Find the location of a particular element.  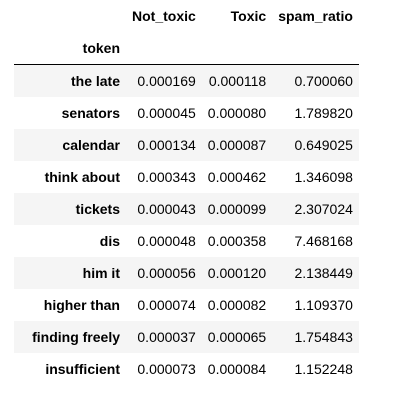

cell-not-toxic: 0.000037 is located at coordinates (166, 336).